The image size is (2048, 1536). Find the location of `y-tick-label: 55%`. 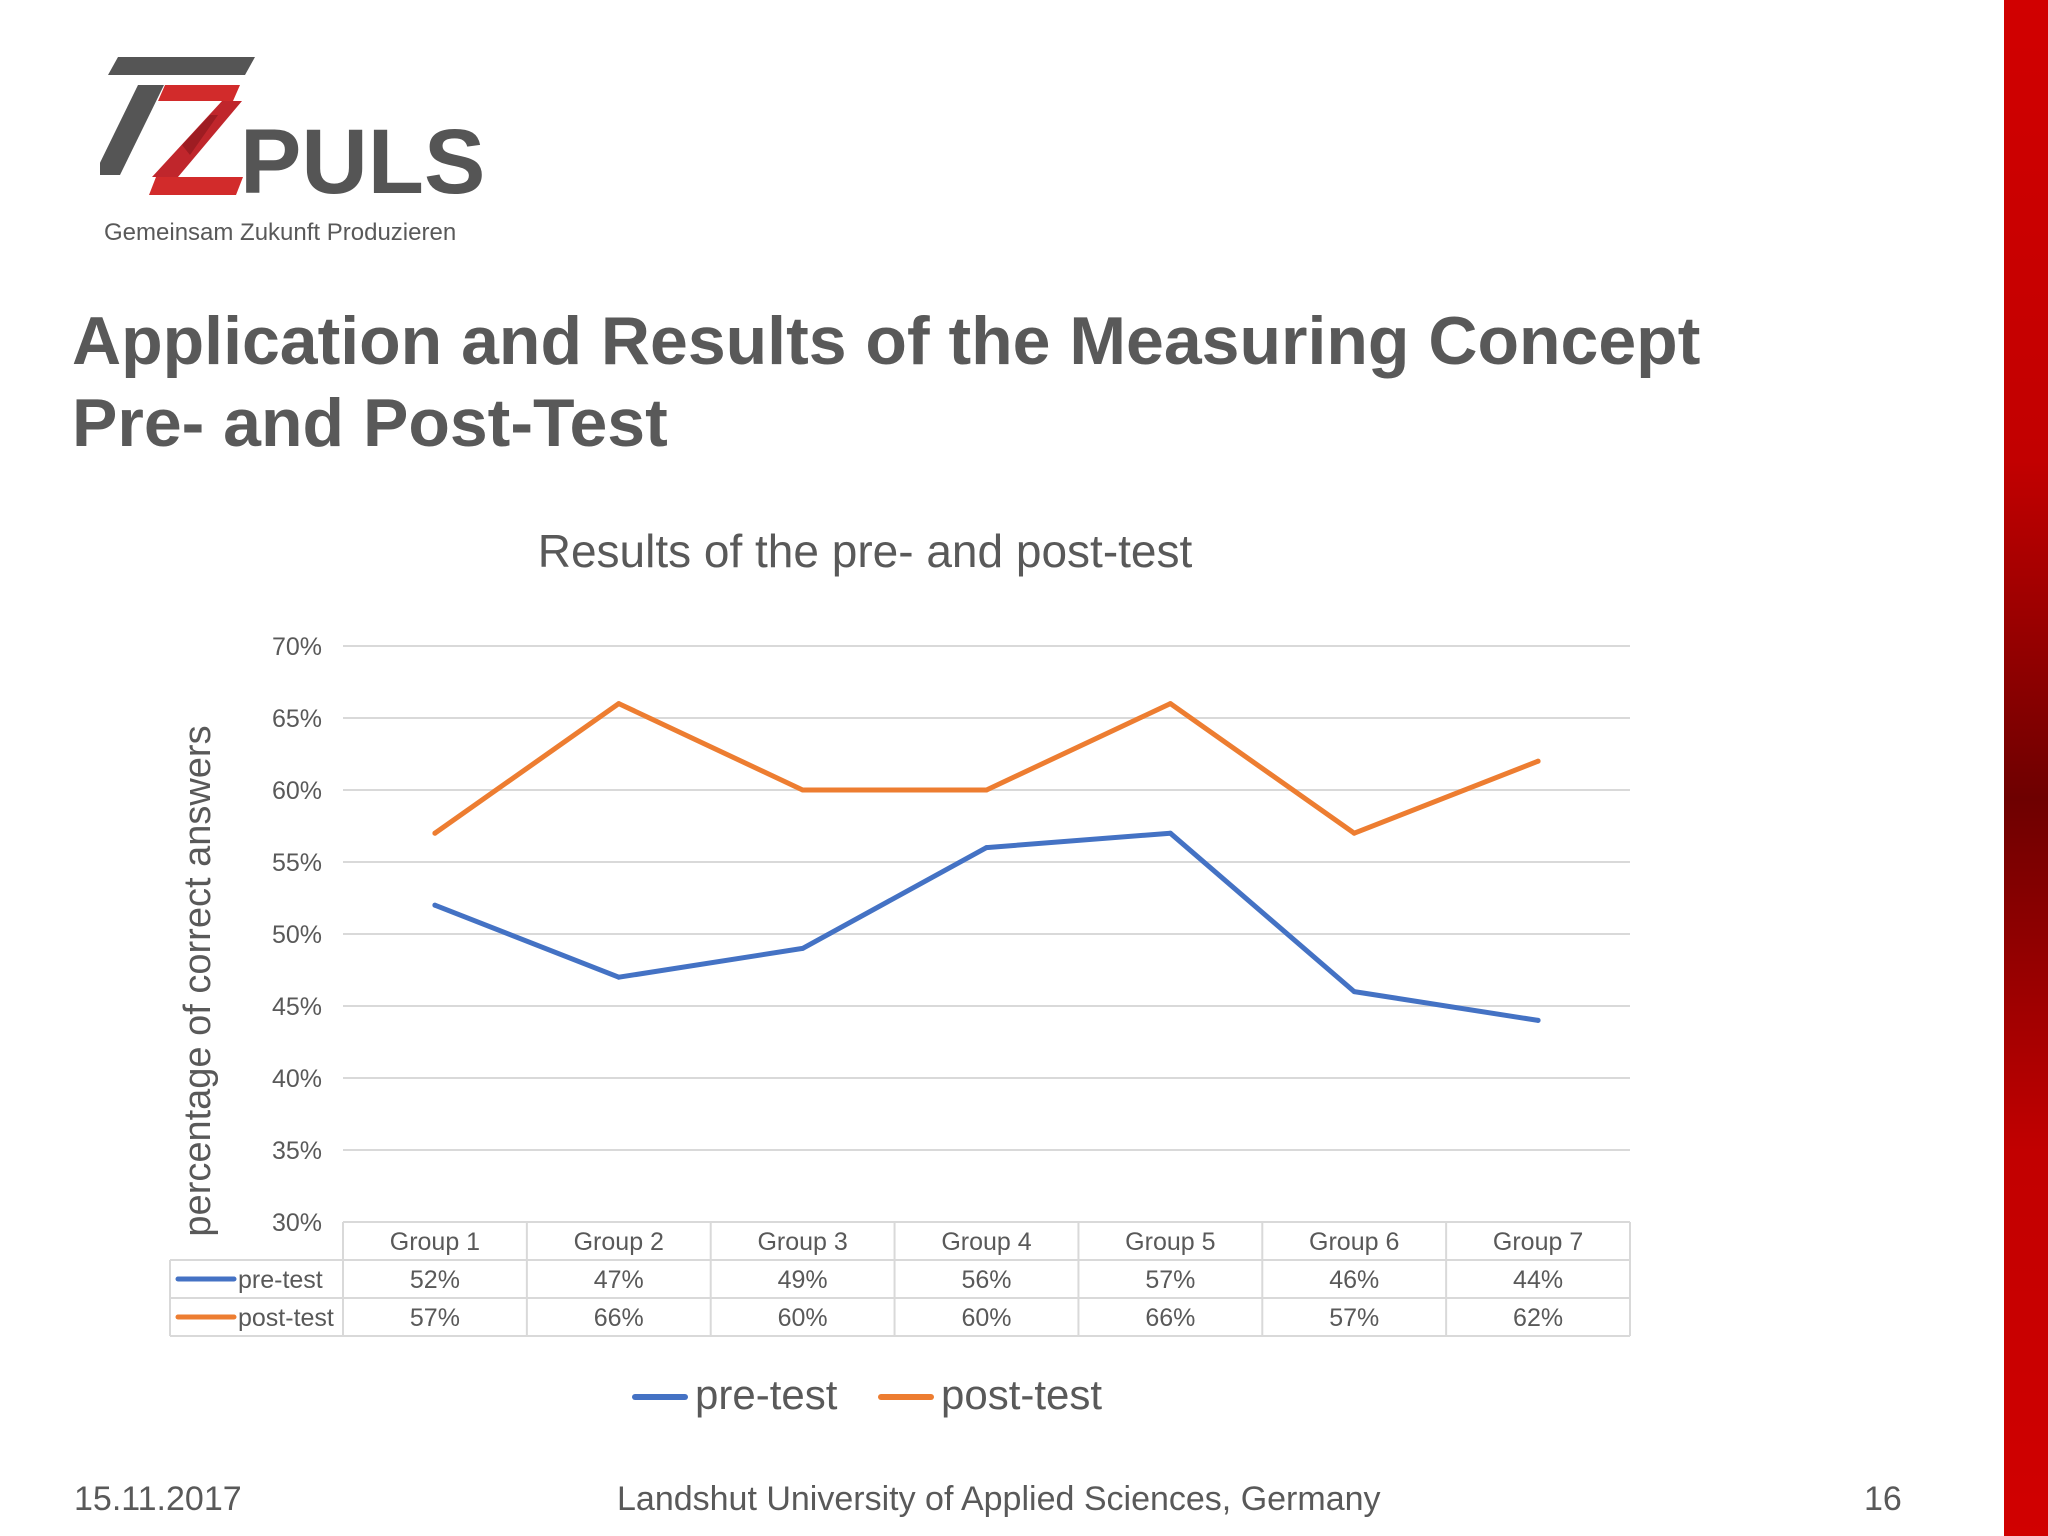

y-tick-label: 55% is located at coordinates (297, 863).